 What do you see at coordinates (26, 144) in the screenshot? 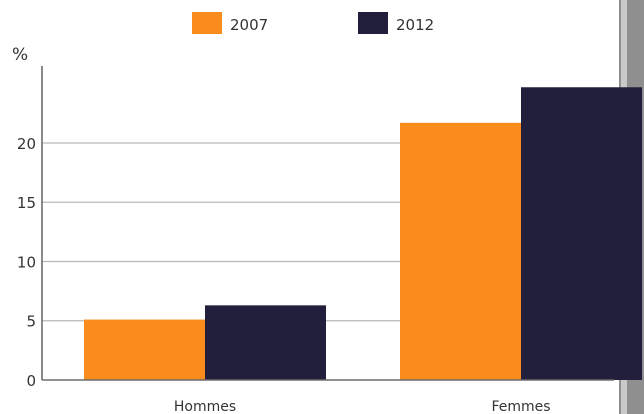
I see `y-tick-label: 20` at bounding box center [26, 144].